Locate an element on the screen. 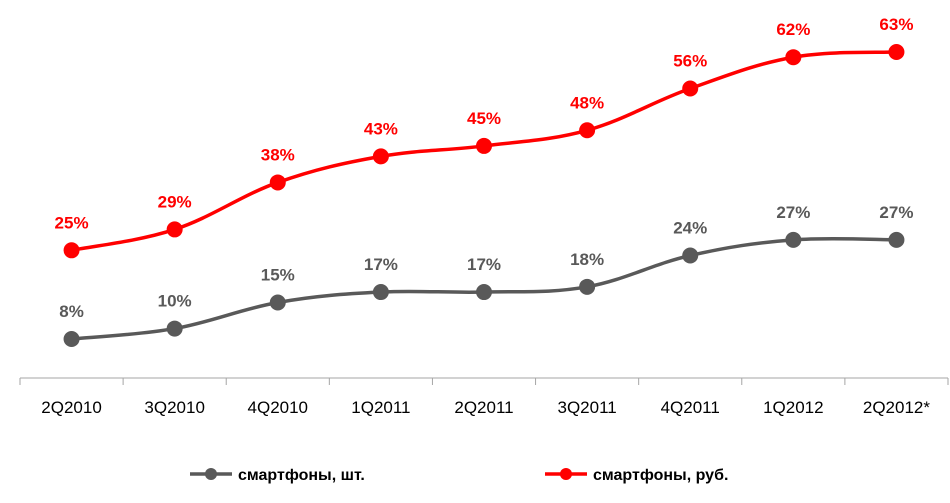 The width and height of the screenshot is (950, 503). data-label: 62% is located at coordinates (793, 29).